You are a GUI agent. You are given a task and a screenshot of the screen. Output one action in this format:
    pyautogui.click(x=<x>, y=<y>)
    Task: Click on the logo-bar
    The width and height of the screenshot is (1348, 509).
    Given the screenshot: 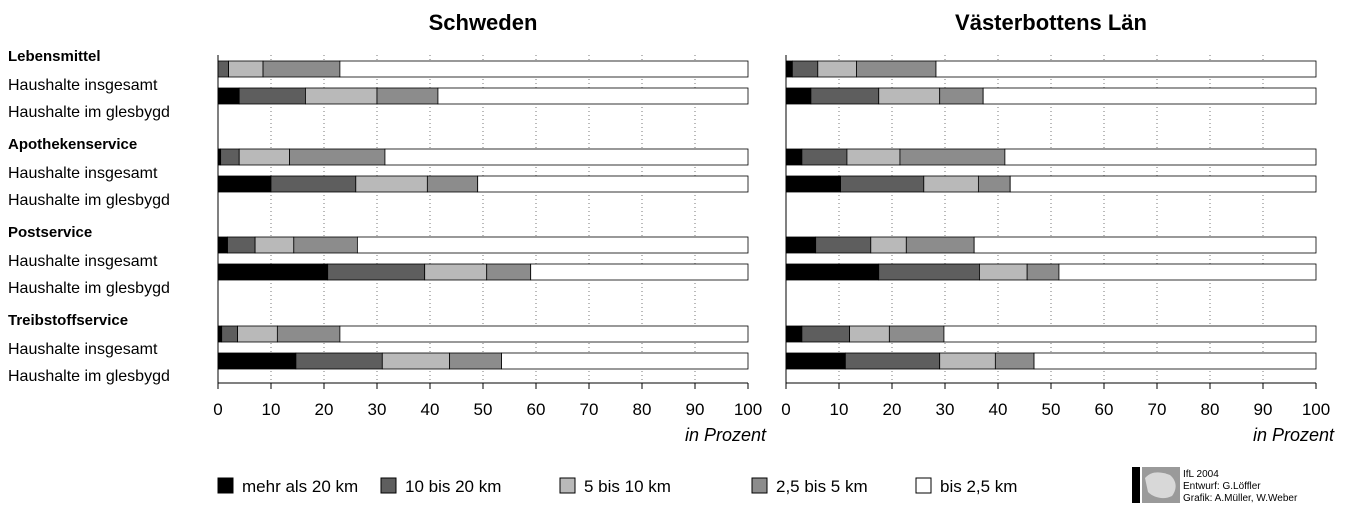 What is the action you would take?
    pyautogui.click(x=1136, y=485)
    